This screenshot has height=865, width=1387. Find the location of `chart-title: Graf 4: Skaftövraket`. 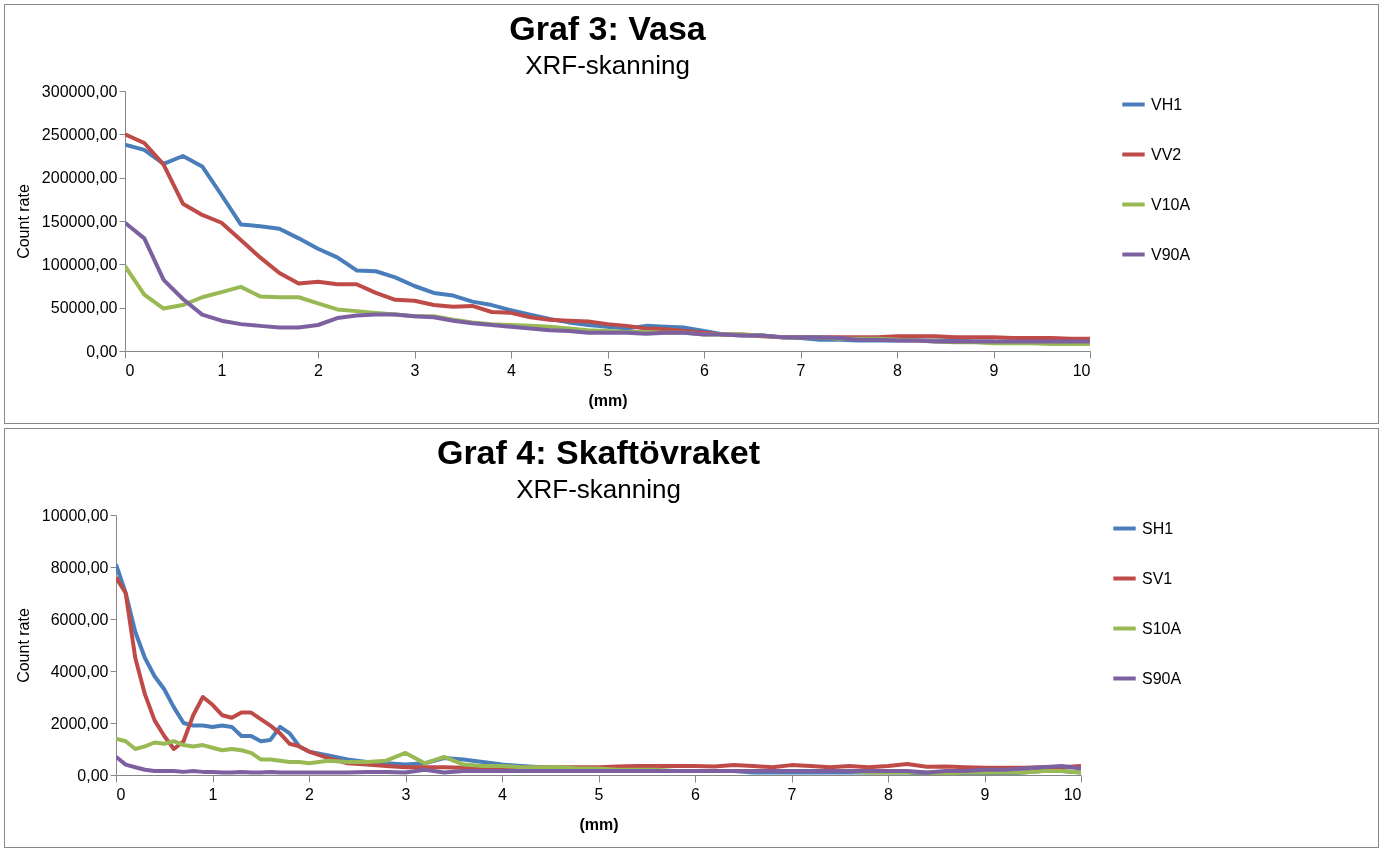

chart-title: Graf 4: Skaftövraket is located at coordinates (598, 452).